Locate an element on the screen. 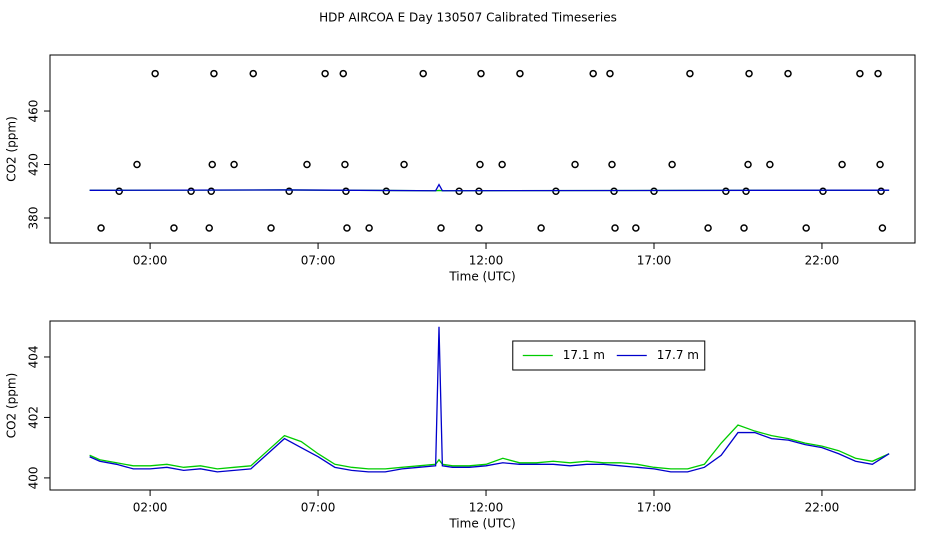 The image size is (936, 540). y-tick-label: 380 is located at coordinates (34, 218).